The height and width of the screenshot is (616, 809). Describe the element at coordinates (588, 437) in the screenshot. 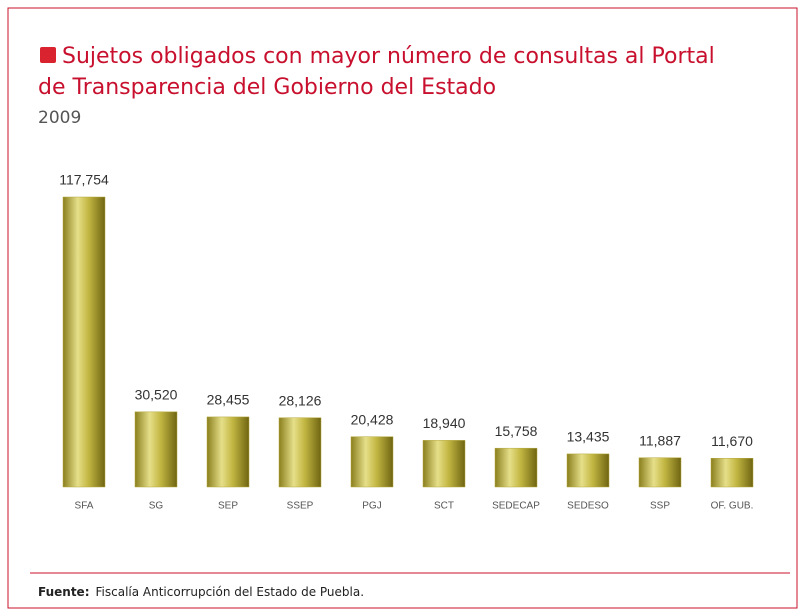

I see `value-label: 13,435` at that location.